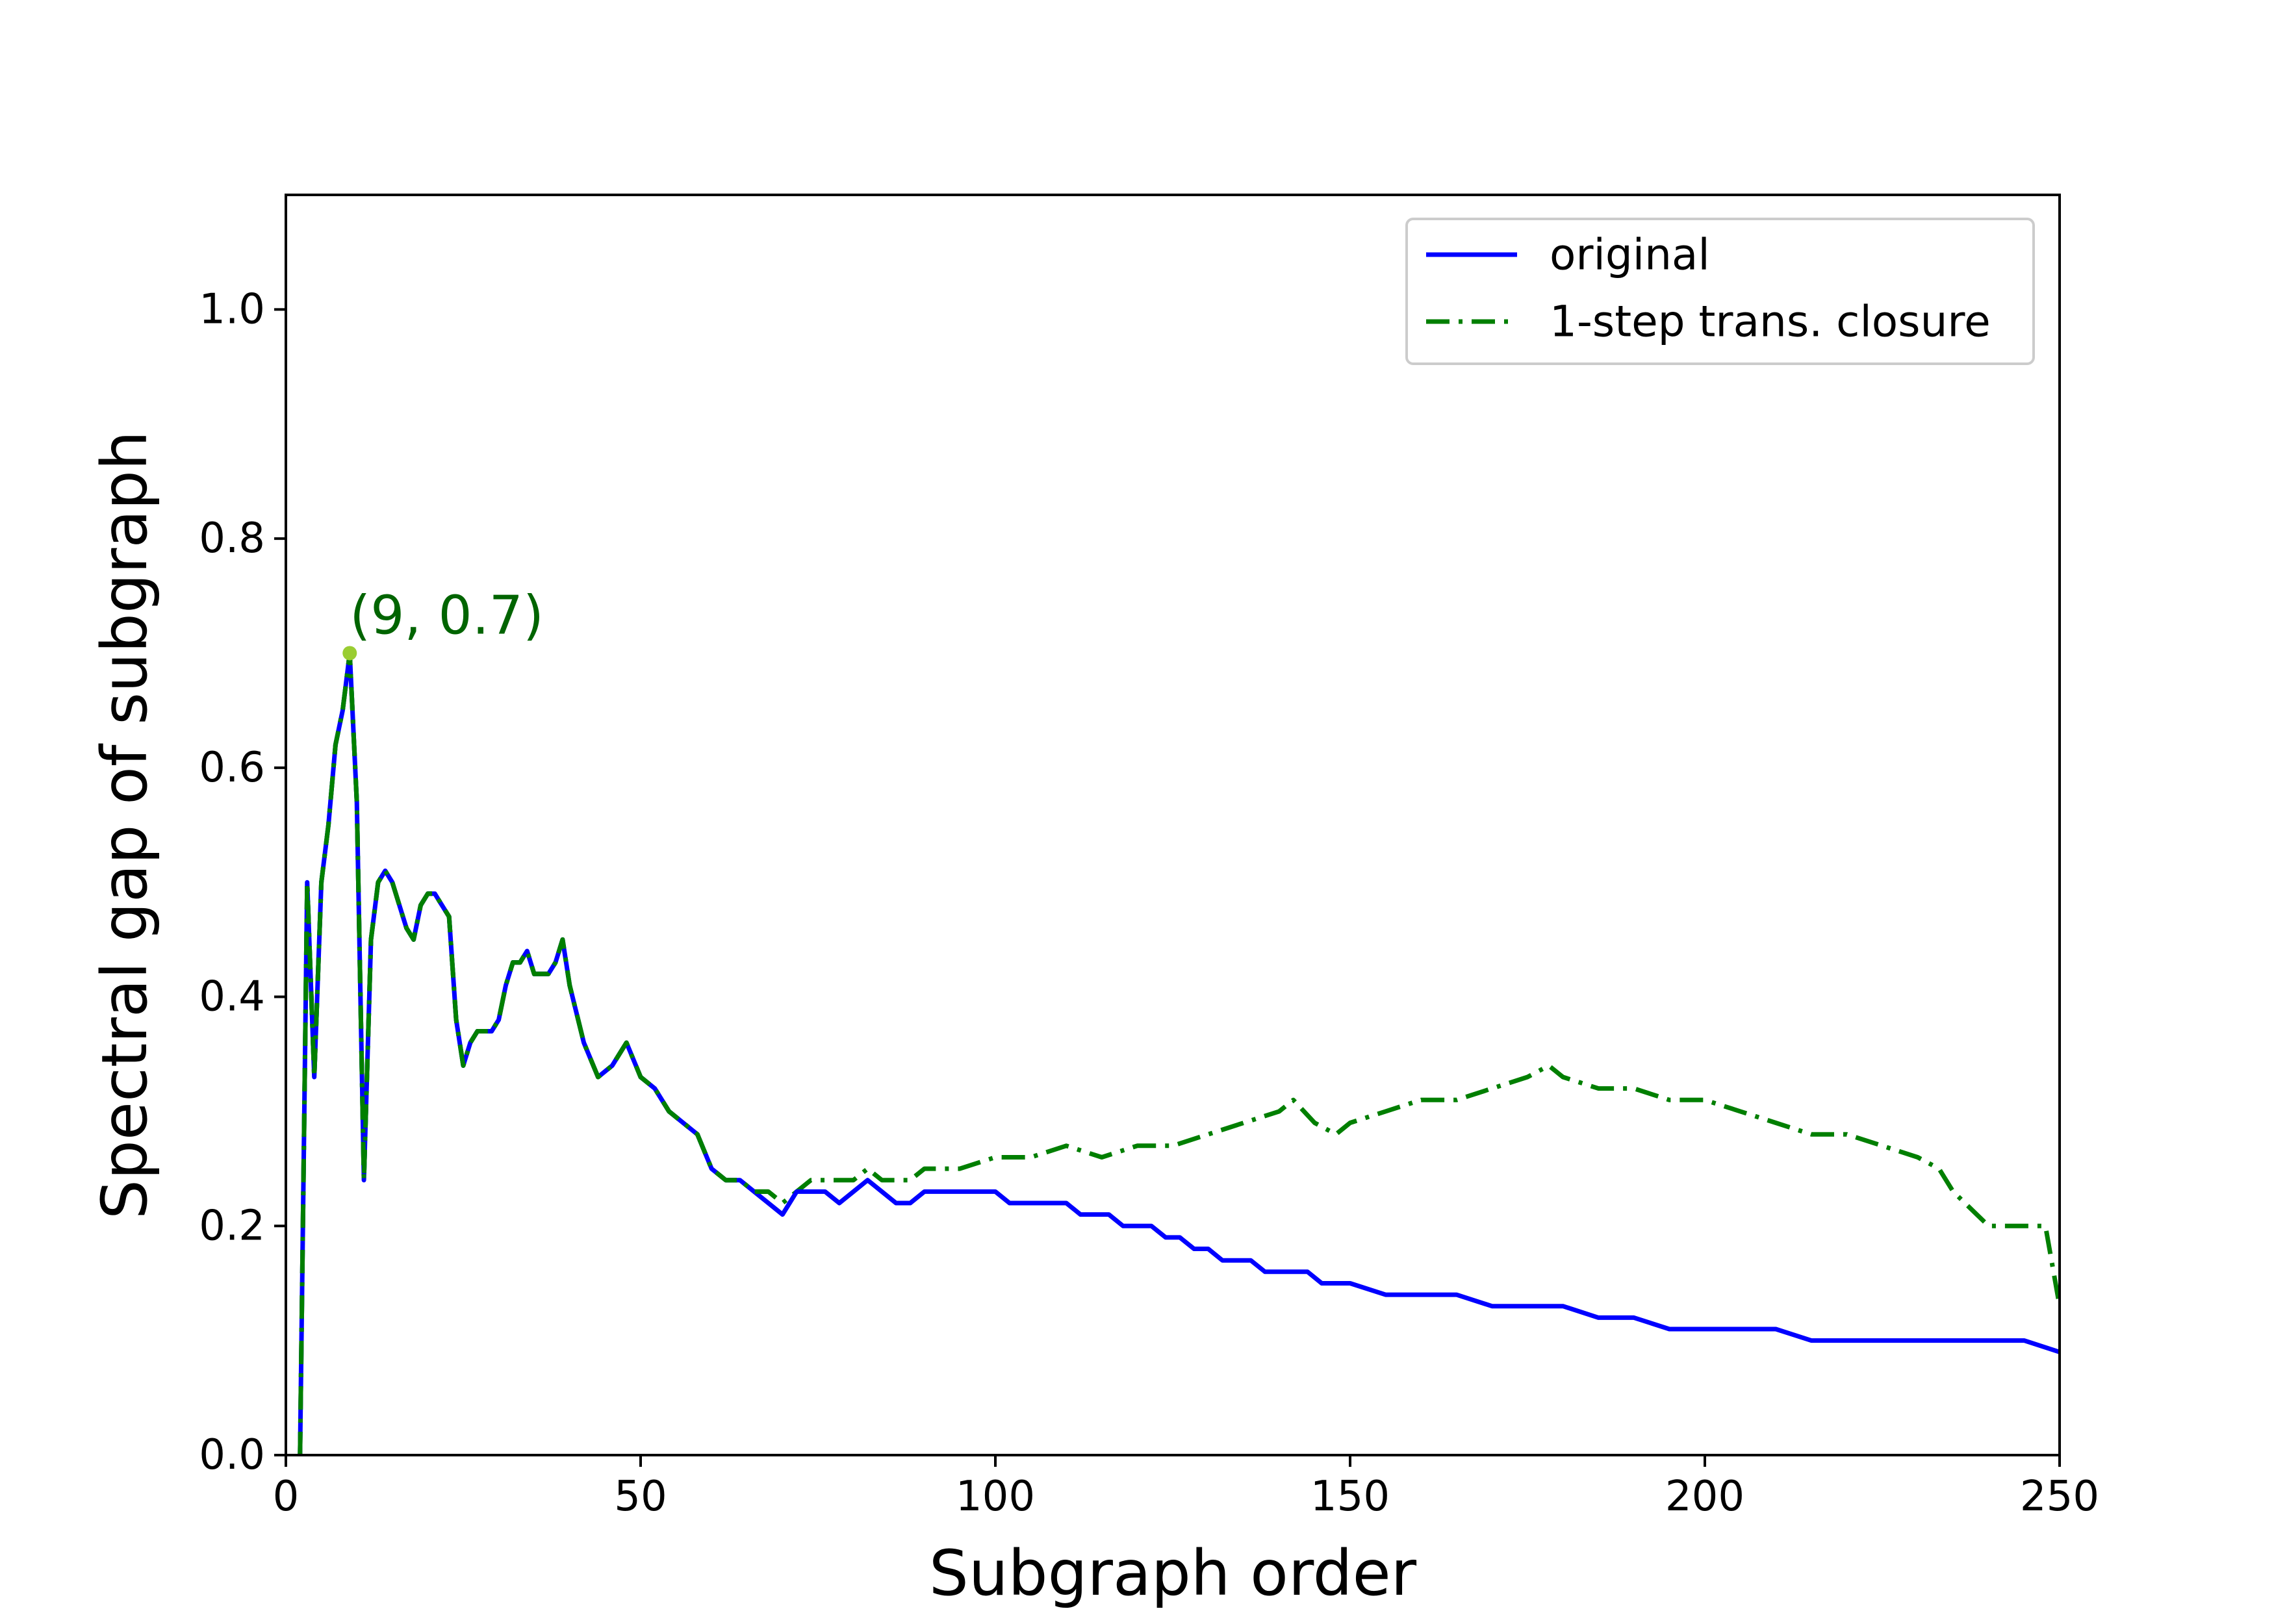 Image resolution: width=2274 pixels, height=1624 pixels. I want to click on y-tick-label: 0.0, so click(232, 1455).